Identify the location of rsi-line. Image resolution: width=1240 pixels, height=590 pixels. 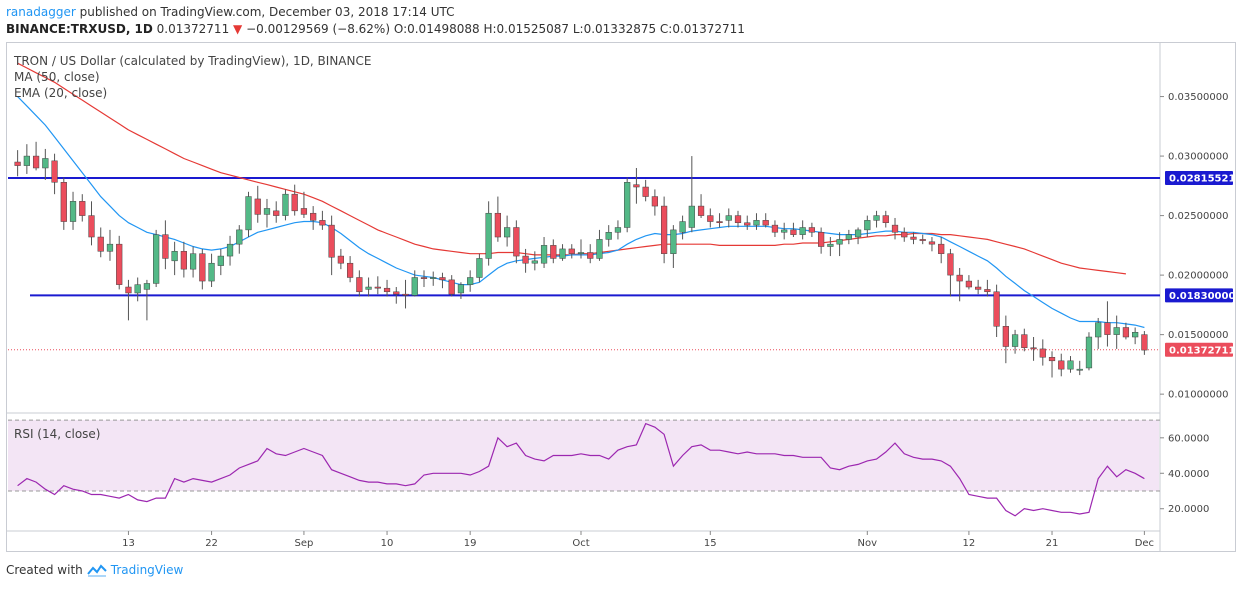
(581, 469).